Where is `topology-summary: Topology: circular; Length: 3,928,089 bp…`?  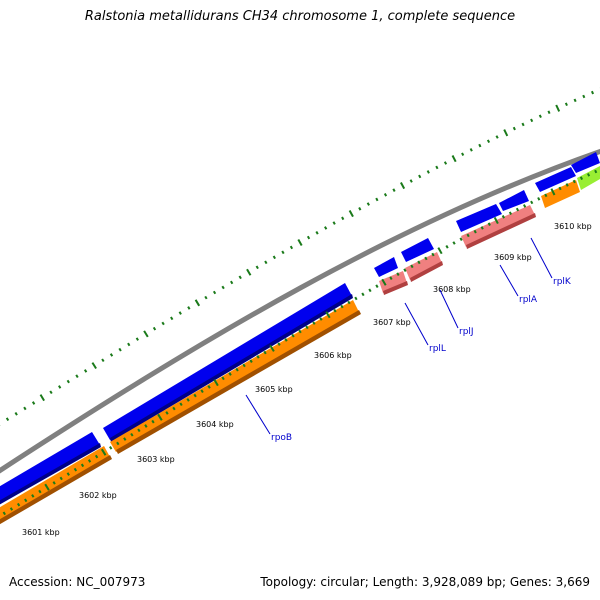
topology-summary: Topology: circular; Length: 3,928,089 bp… is located at coordinates (425, 582).